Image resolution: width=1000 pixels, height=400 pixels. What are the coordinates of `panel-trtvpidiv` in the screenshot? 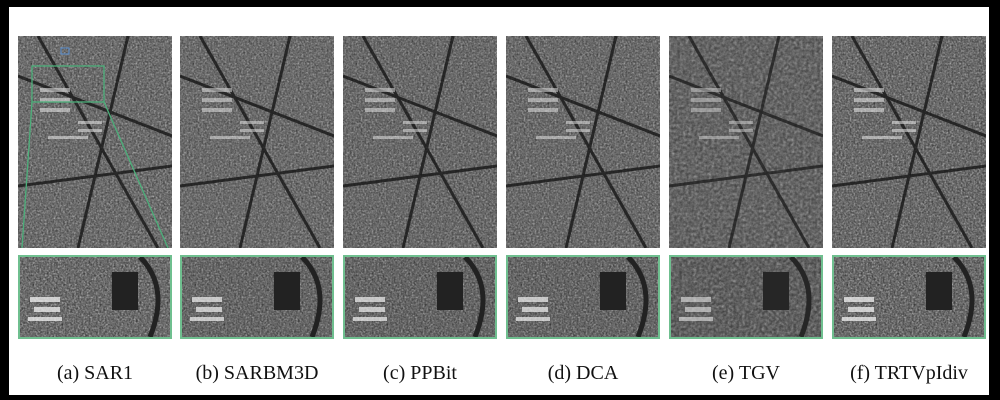 It's located at (909, 189).